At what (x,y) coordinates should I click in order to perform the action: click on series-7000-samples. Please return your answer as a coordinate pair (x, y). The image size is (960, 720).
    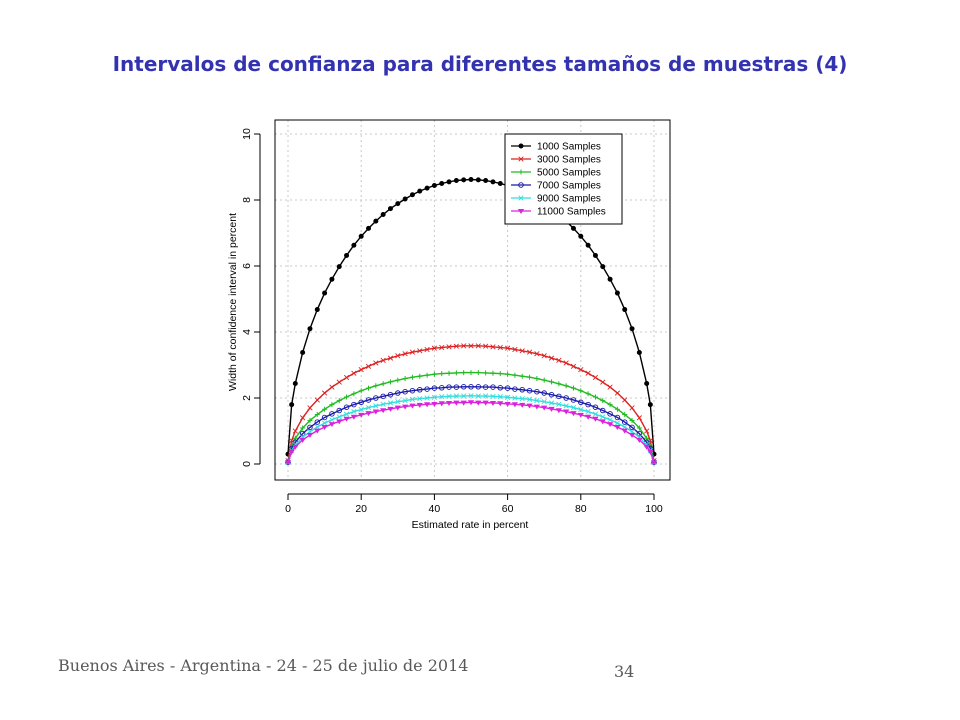
    Looking at the image, I should click on (471, 425).